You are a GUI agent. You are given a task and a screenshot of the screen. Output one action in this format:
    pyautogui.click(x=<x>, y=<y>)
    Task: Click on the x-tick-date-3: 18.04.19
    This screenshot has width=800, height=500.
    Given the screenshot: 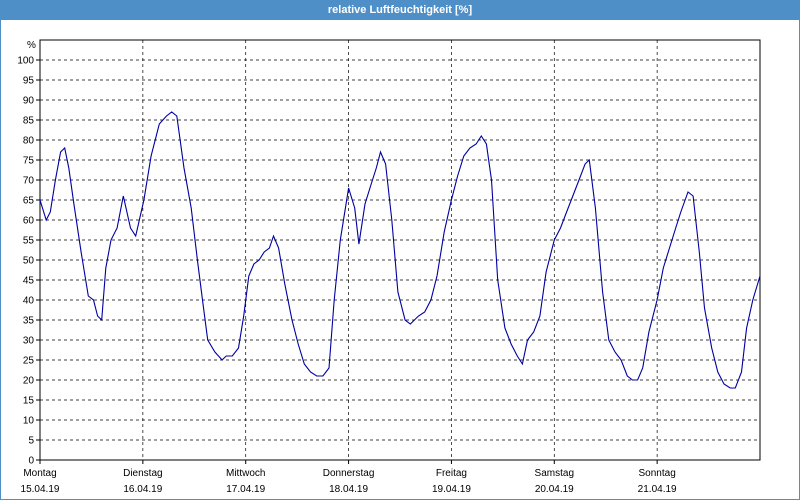 What is the action you would take?
    pyautogui.click(x=348, y=489)
    